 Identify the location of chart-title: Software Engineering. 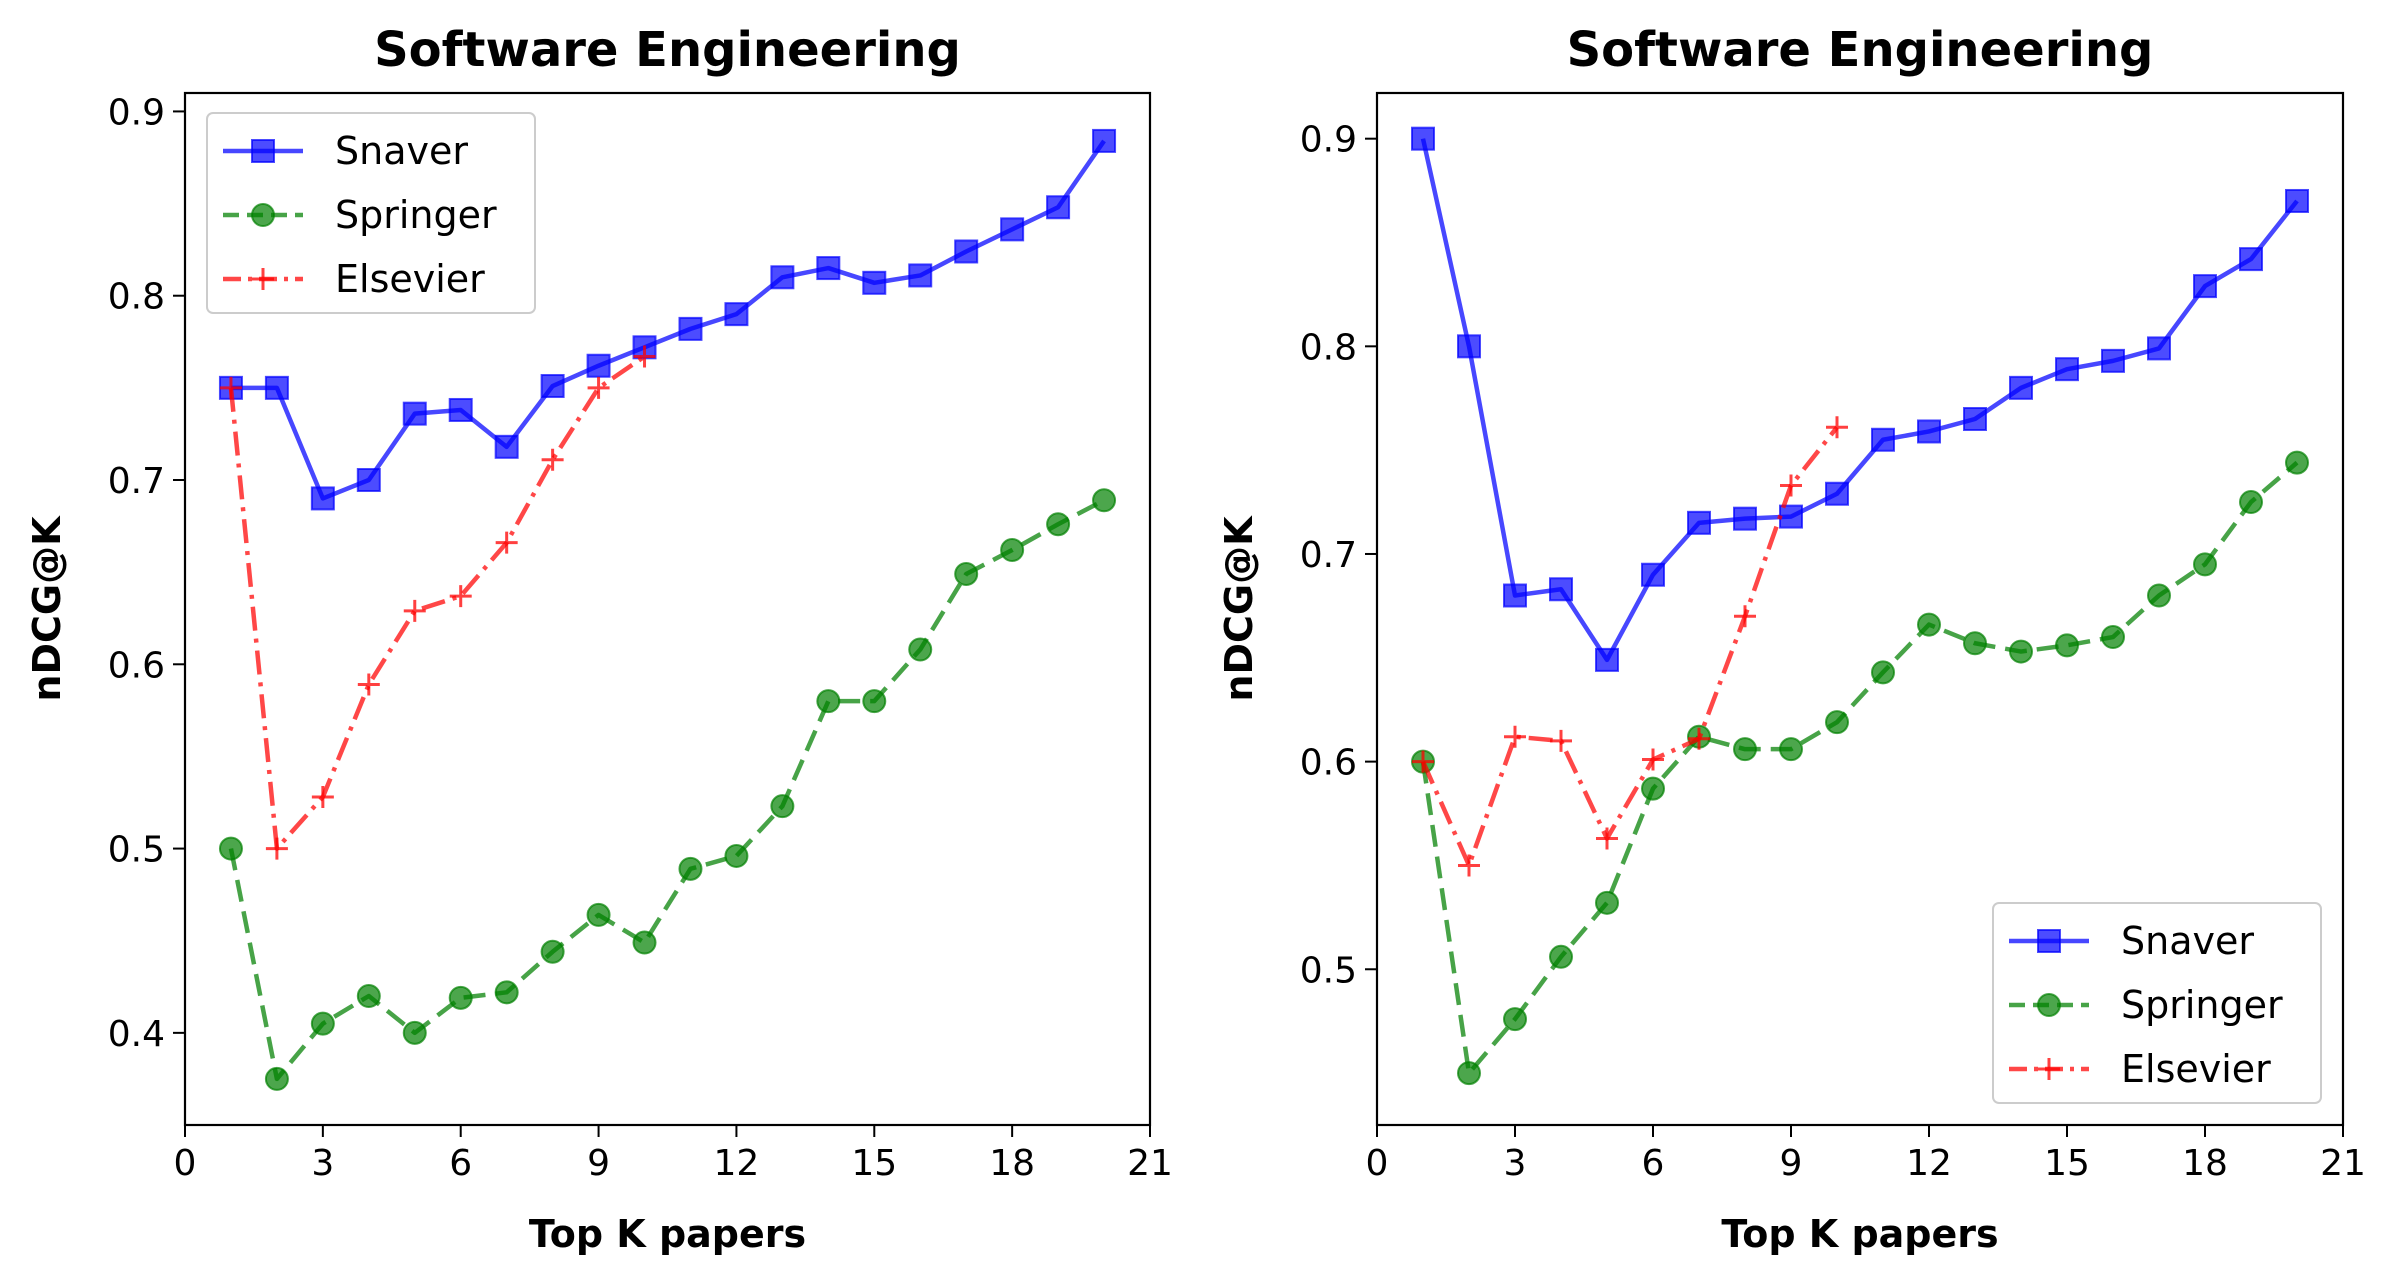
(667, 50).